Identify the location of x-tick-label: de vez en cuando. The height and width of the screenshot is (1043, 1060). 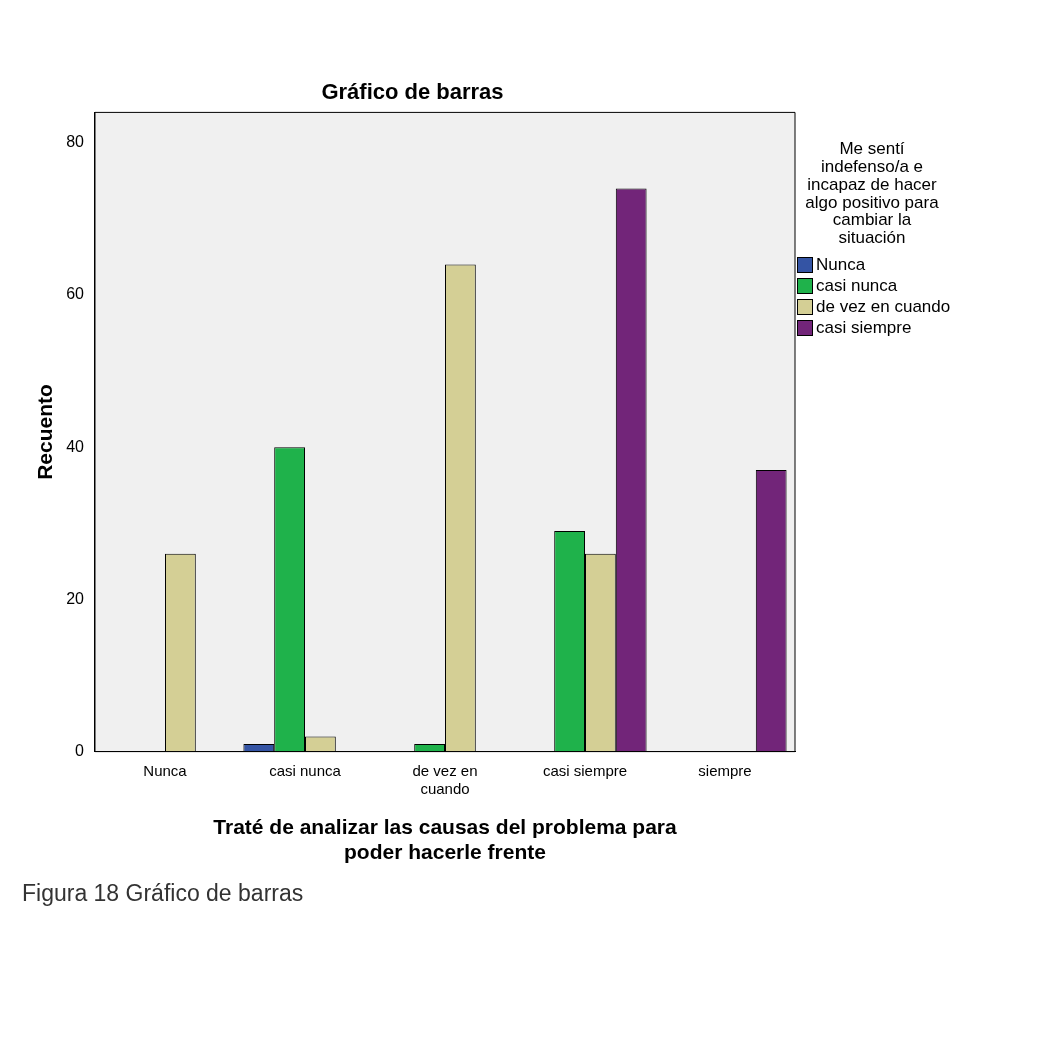
(445, 779).